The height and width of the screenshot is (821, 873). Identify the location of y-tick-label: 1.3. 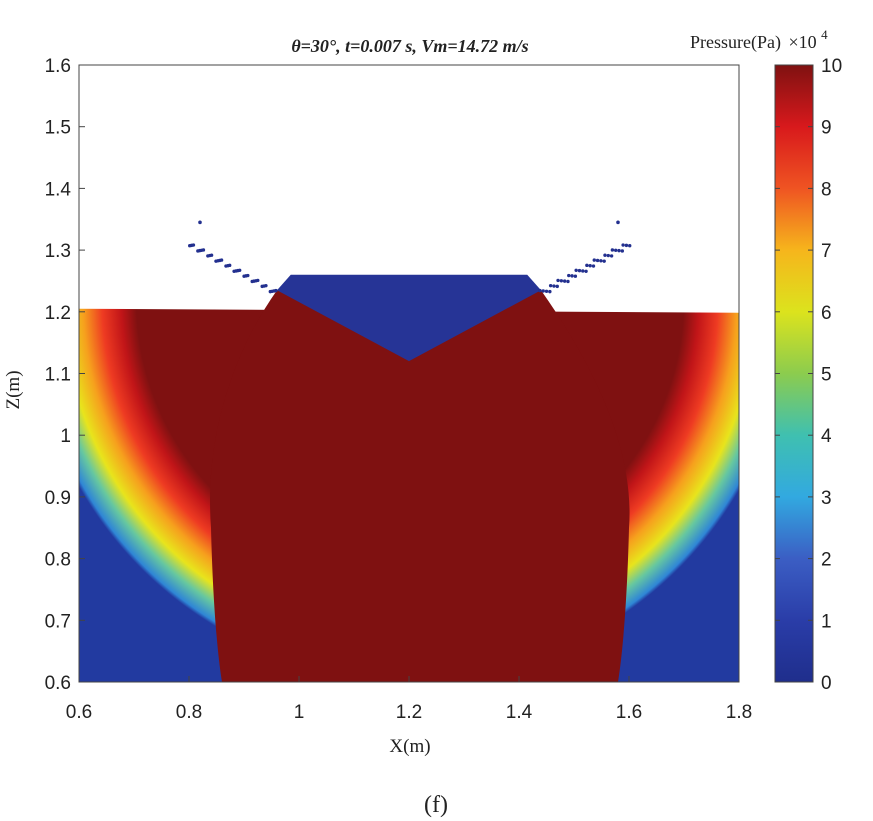
(58, 251).